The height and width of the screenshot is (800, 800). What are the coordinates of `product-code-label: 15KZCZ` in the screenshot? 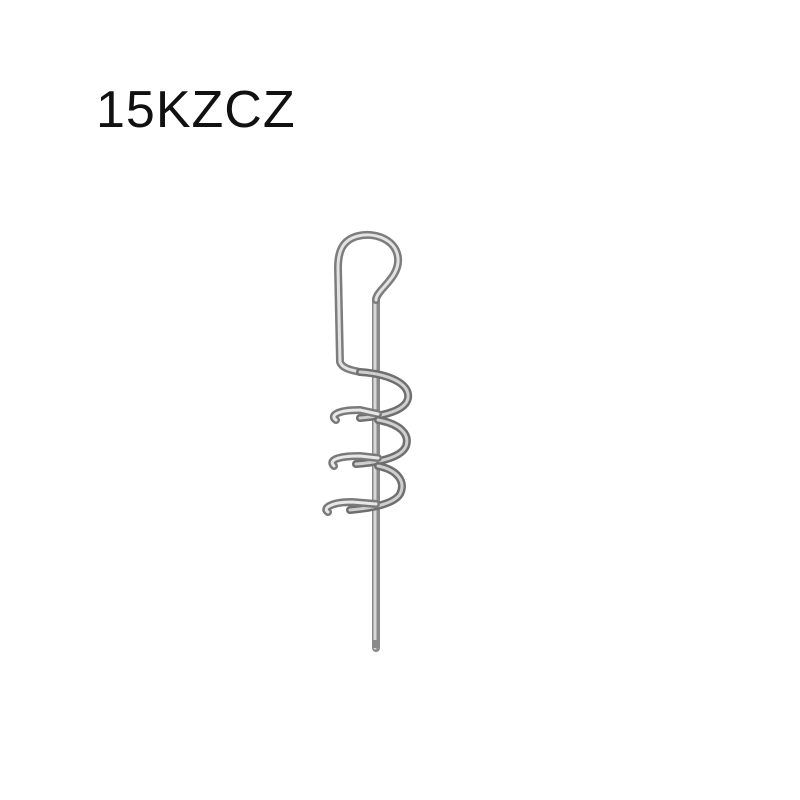 It's located at (196, 110).